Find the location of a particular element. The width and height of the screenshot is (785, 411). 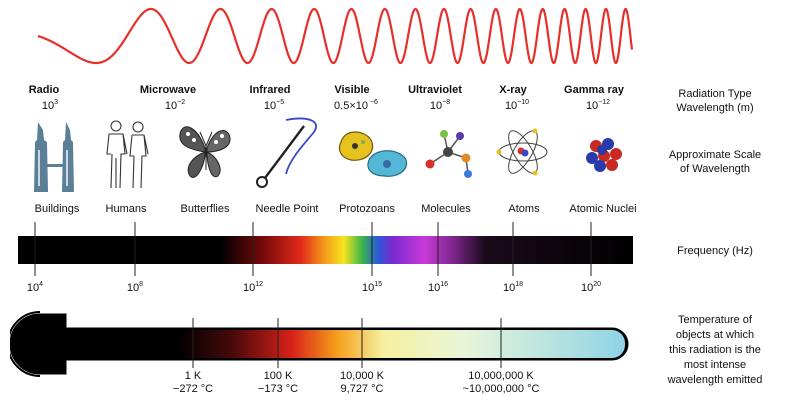

wavelength-ultraviolet: 10−8 is located at coordinates (440, 105).